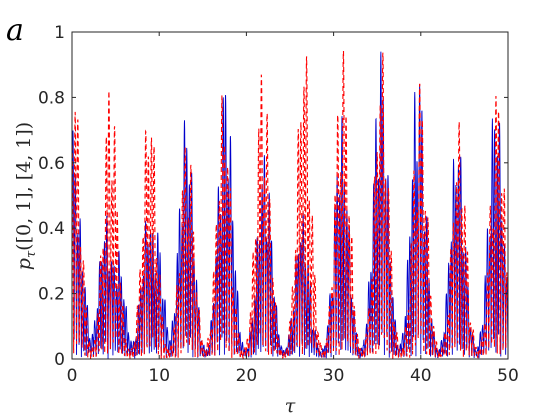 The image size is (560, 420). What do you see at coordinates (59, 33) in the screenshot?
I see `y-tick-label: 1` at bounding box center [59, 33].